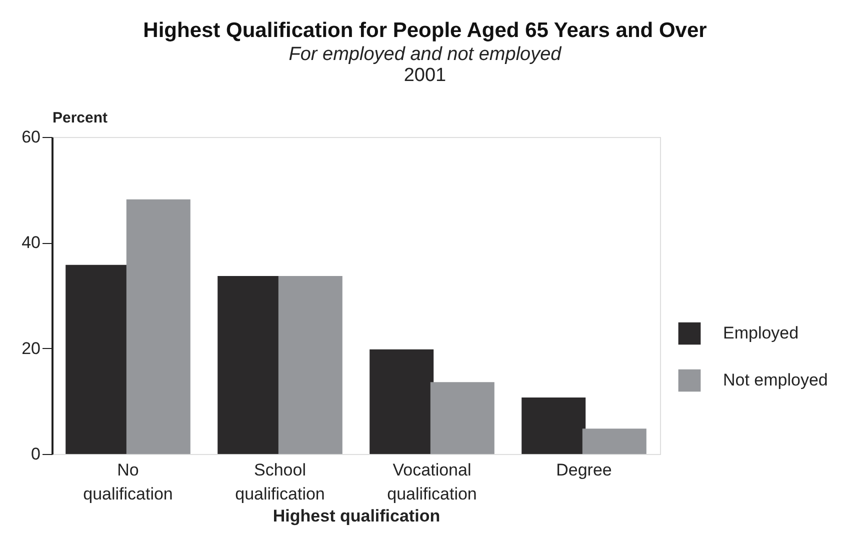  Describe the element at coordinates (31, 137) in the screenshot. I see `y-tick-label: 60` at that location.